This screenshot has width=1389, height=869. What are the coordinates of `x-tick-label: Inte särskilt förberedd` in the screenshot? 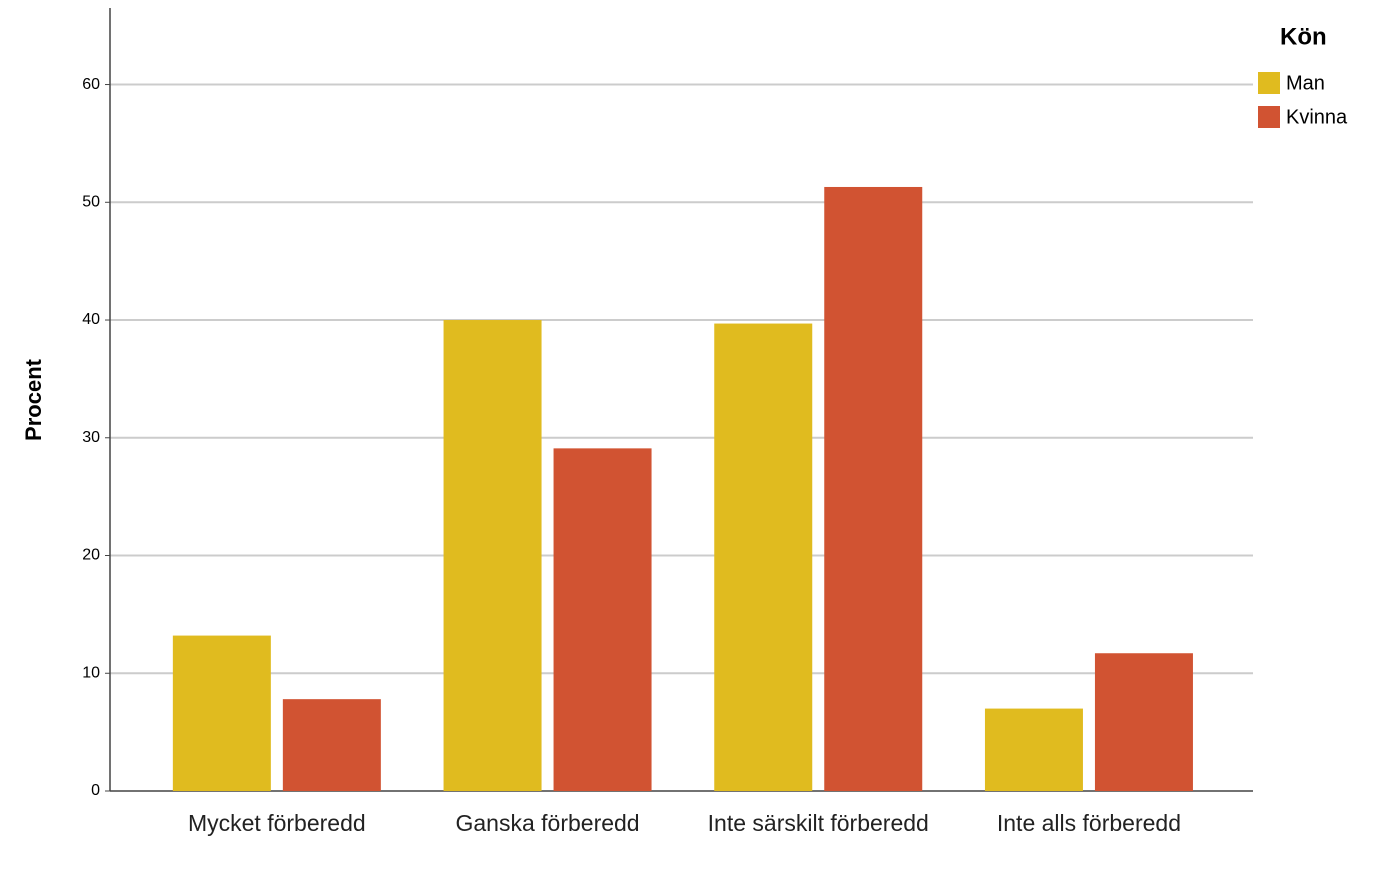 It's located at (818, 823).